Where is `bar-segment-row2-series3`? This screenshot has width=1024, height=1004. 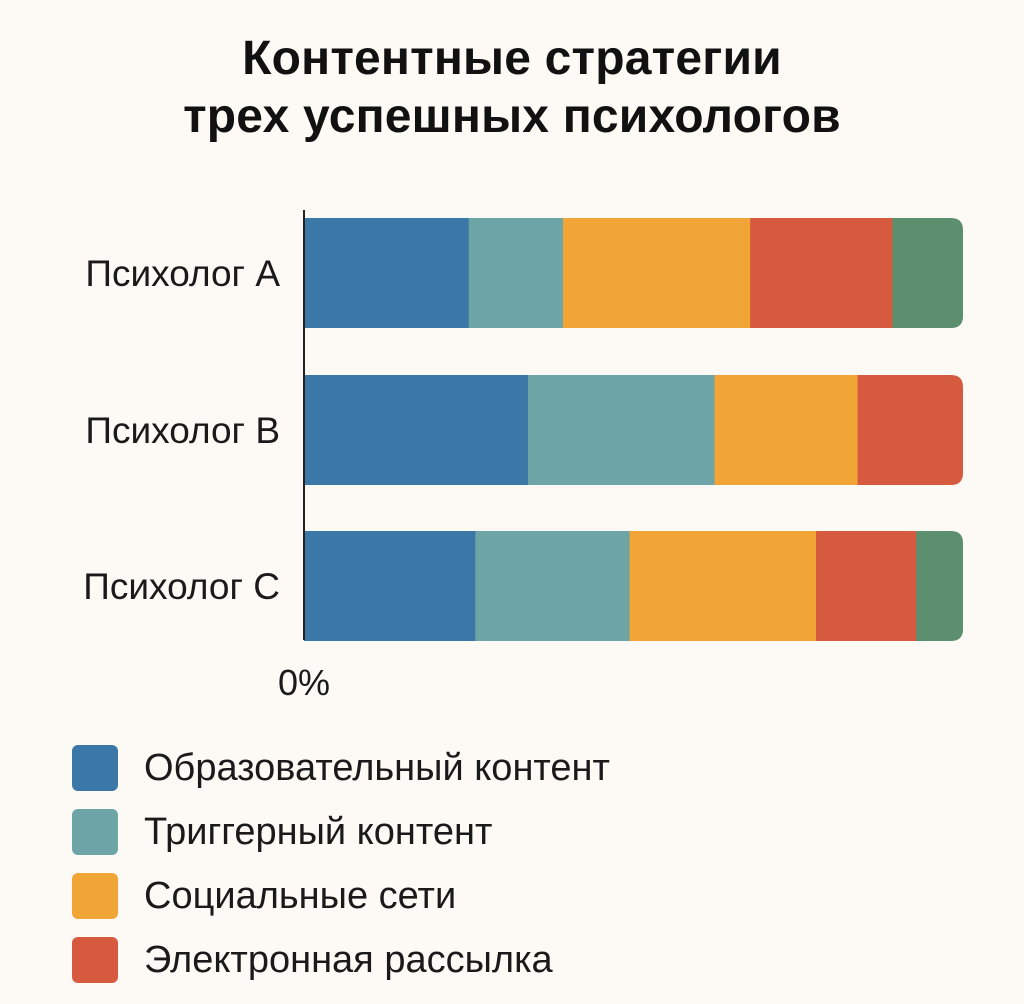 bar-segment-row2-series3 is located at coordinates (786, 430).